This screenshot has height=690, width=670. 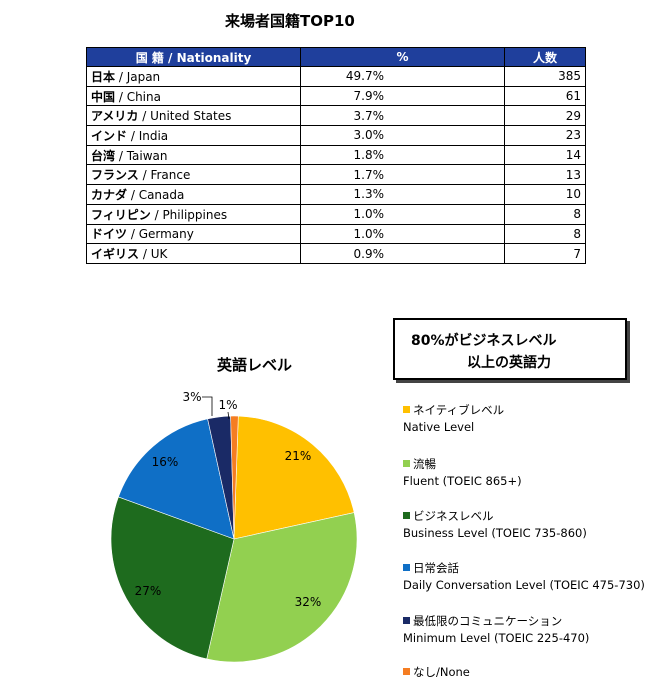 I want to click on legend-item: ビジネスレベル Business Level (TOEIC 735-860), so click(x=495, y=525).